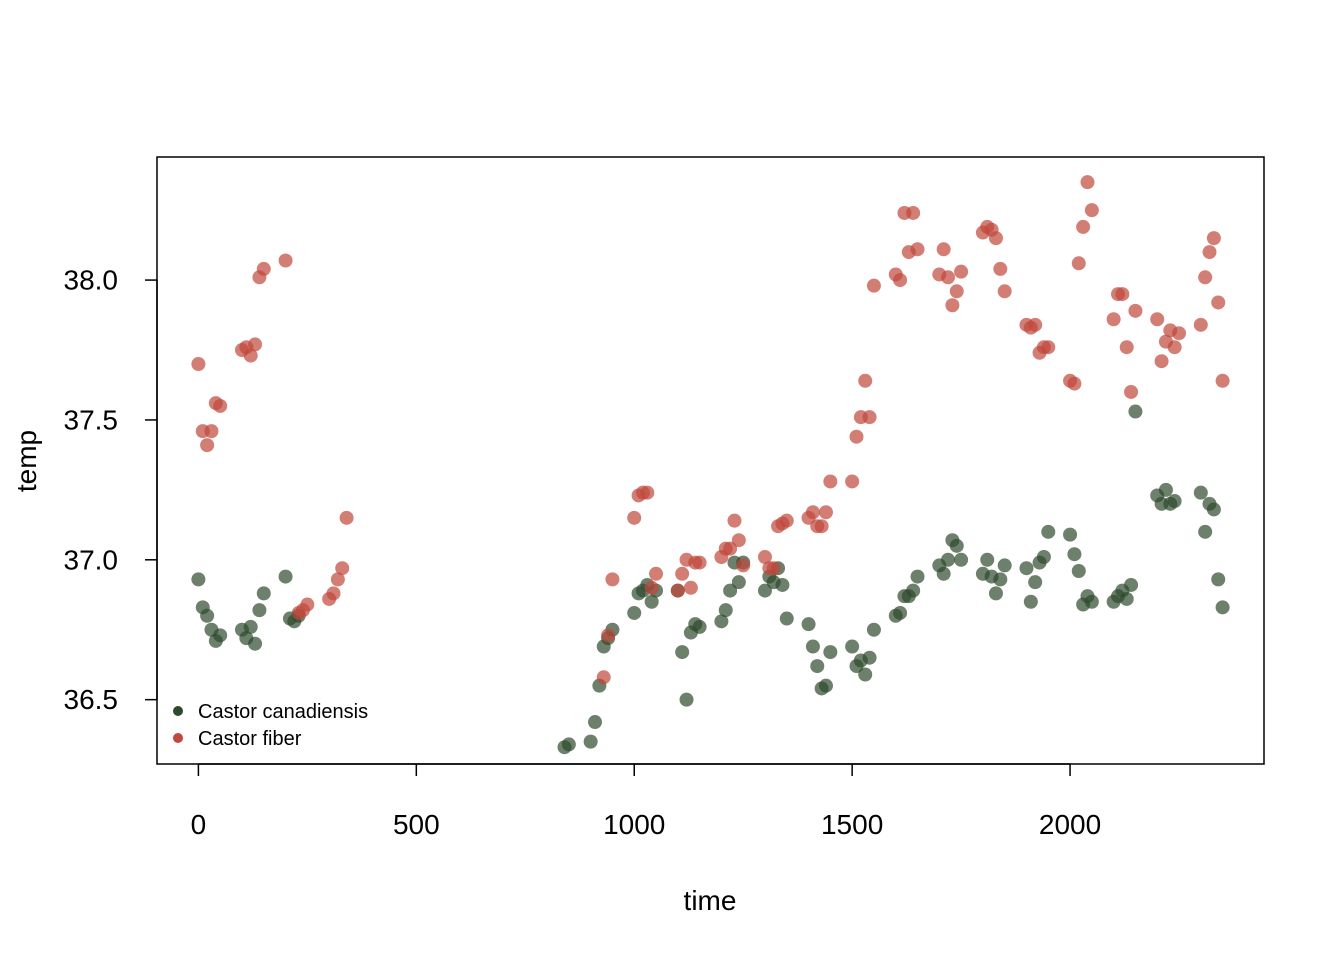  I want to click on legend-label-canadiensis: Castor canadiensis, so click(283, 712).